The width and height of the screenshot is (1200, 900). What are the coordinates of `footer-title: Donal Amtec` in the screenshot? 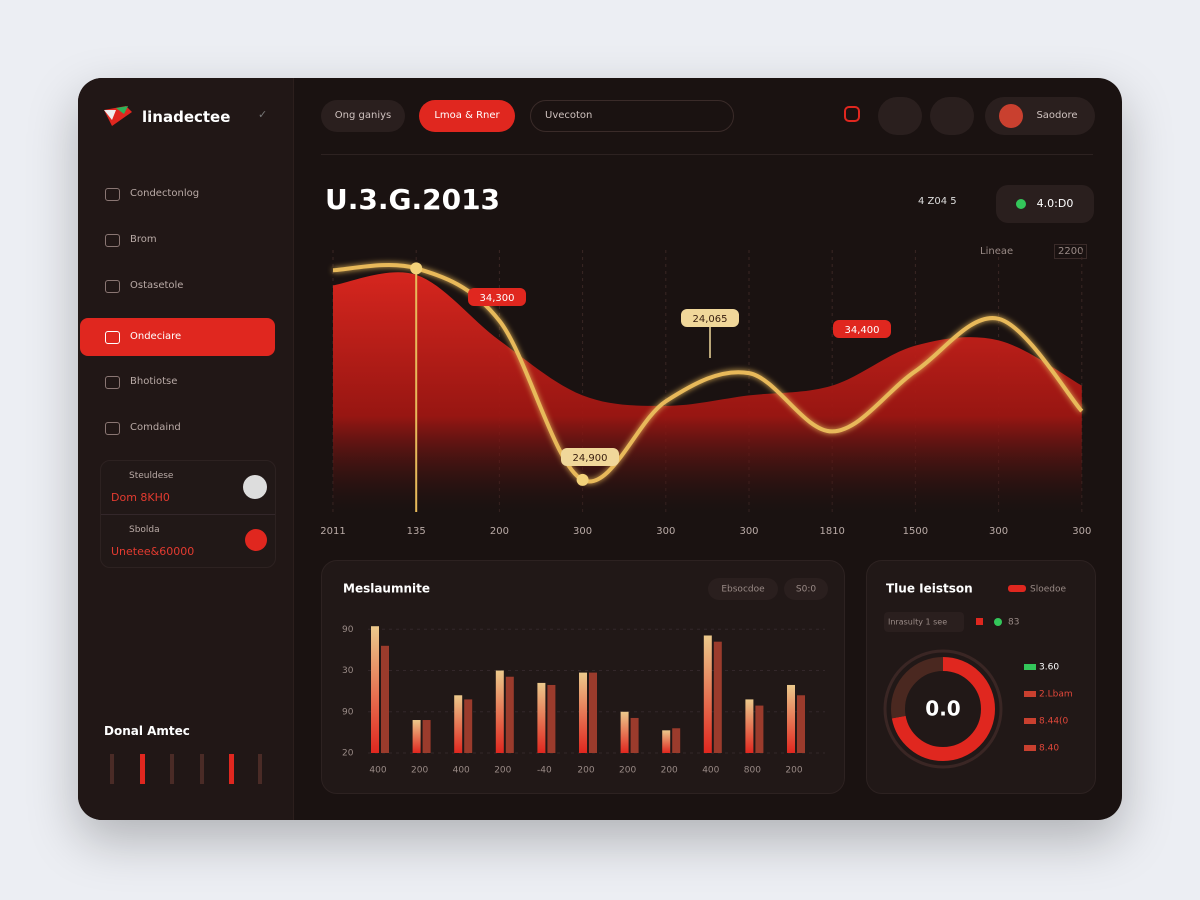 It's located at (147, 731).